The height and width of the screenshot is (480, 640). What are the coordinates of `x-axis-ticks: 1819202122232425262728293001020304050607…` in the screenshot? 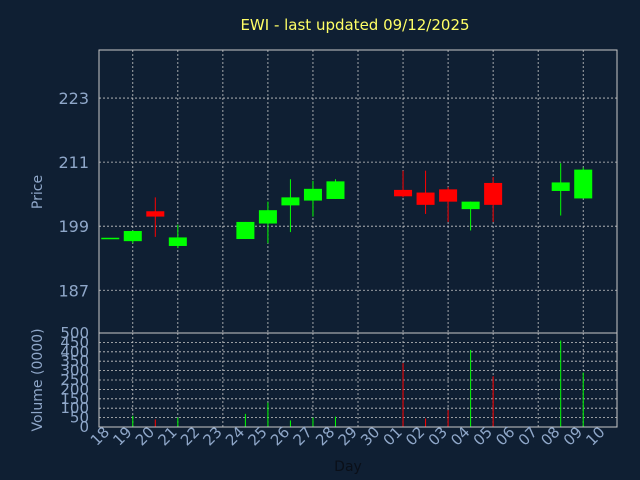 It's located at (348, 436).